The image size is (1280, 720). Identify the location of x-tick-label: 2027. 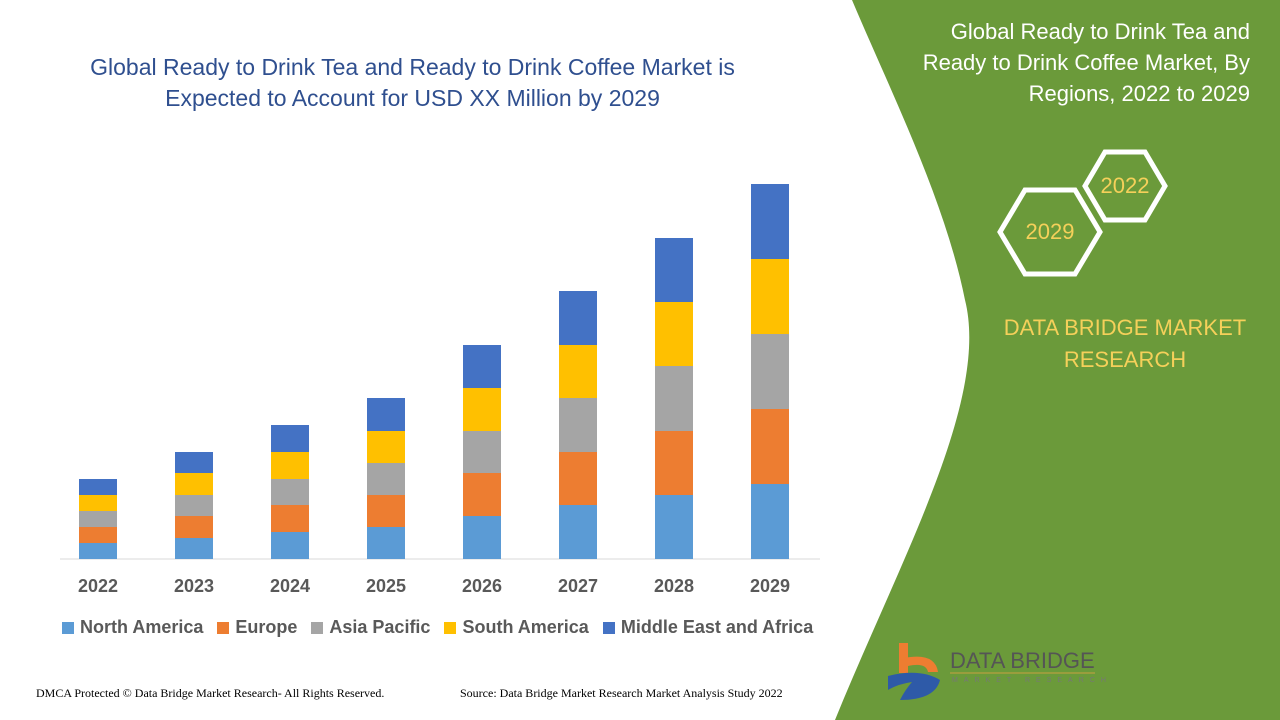
(578, 586).